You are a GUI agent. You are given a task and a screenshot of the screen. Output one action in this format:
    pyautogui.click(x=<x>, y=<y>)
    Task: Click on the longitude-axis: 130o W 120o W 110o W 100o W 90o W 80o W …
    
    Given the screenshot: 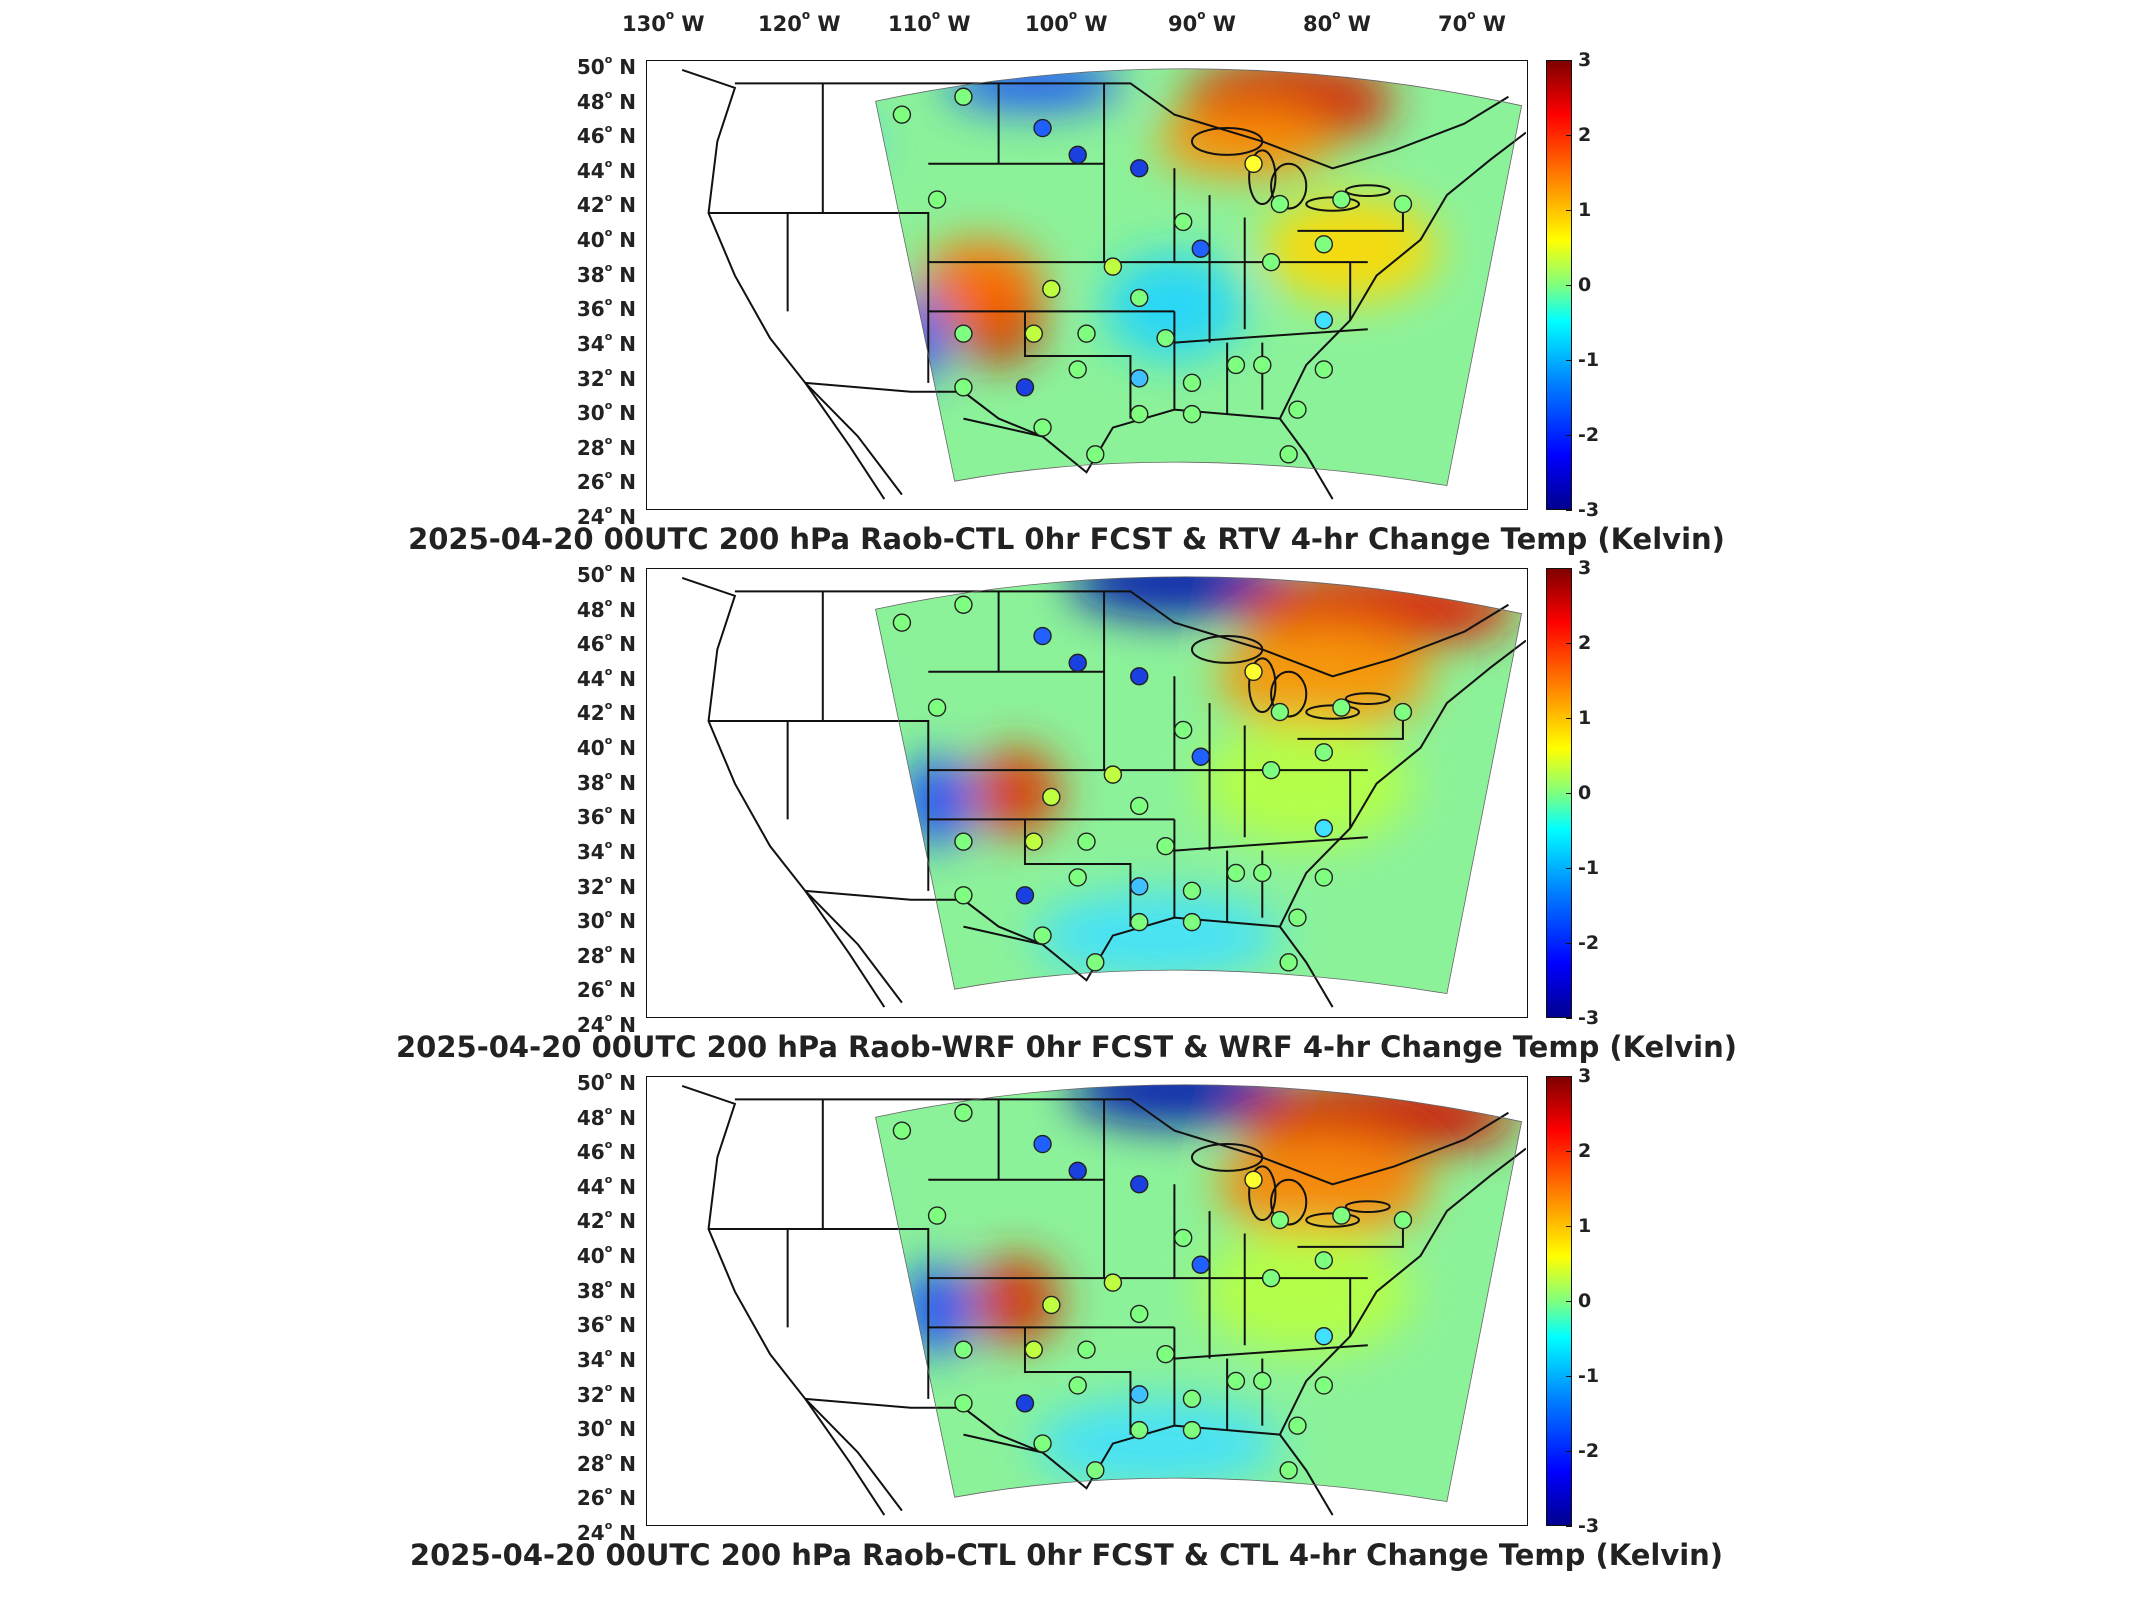 What is the action you would take?
    pyautogui.click(x=1066, y=22)
    